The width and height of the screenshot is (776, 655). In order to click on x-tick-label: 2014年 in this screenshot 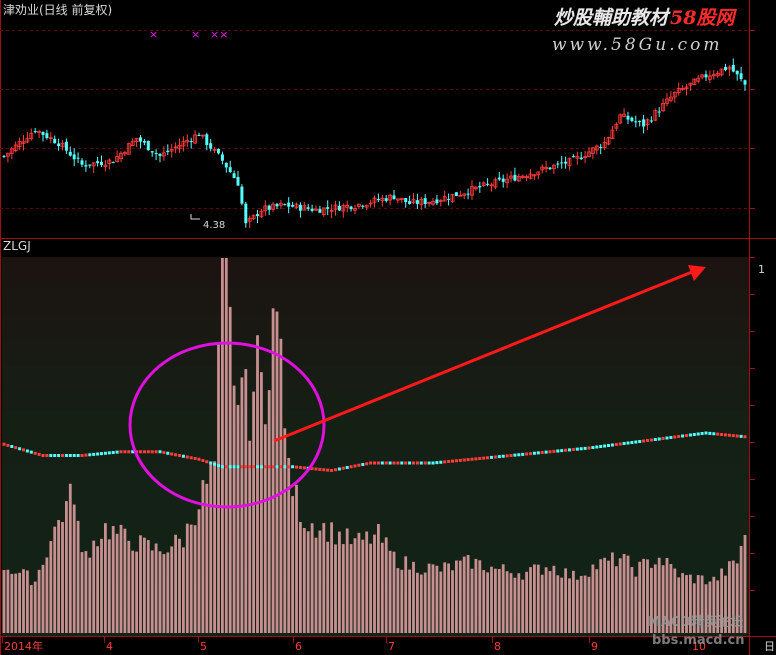, I will do `click(23, 646)`.